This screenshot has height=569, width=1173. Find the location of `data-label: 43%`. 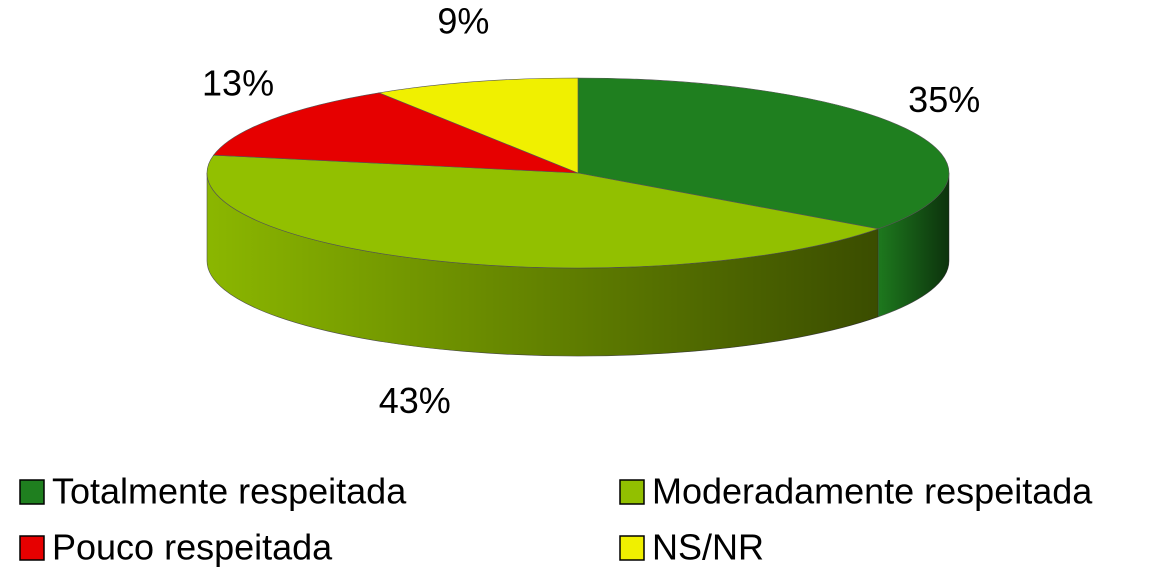

data-label: 43% is located at coordinates (415, 400).